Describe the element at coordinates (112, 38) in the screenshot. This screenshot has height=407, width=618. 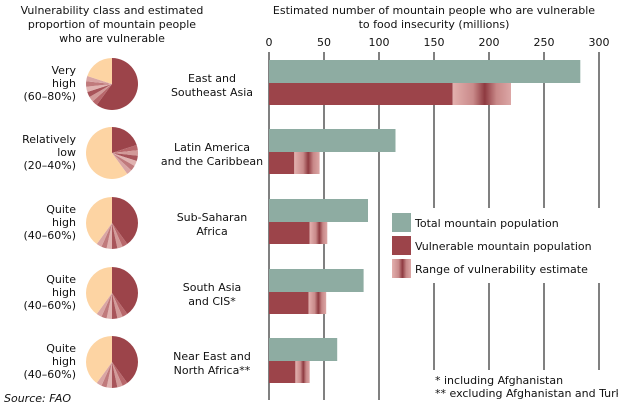
I see `left-title-line: who are vulnerable` at that location.